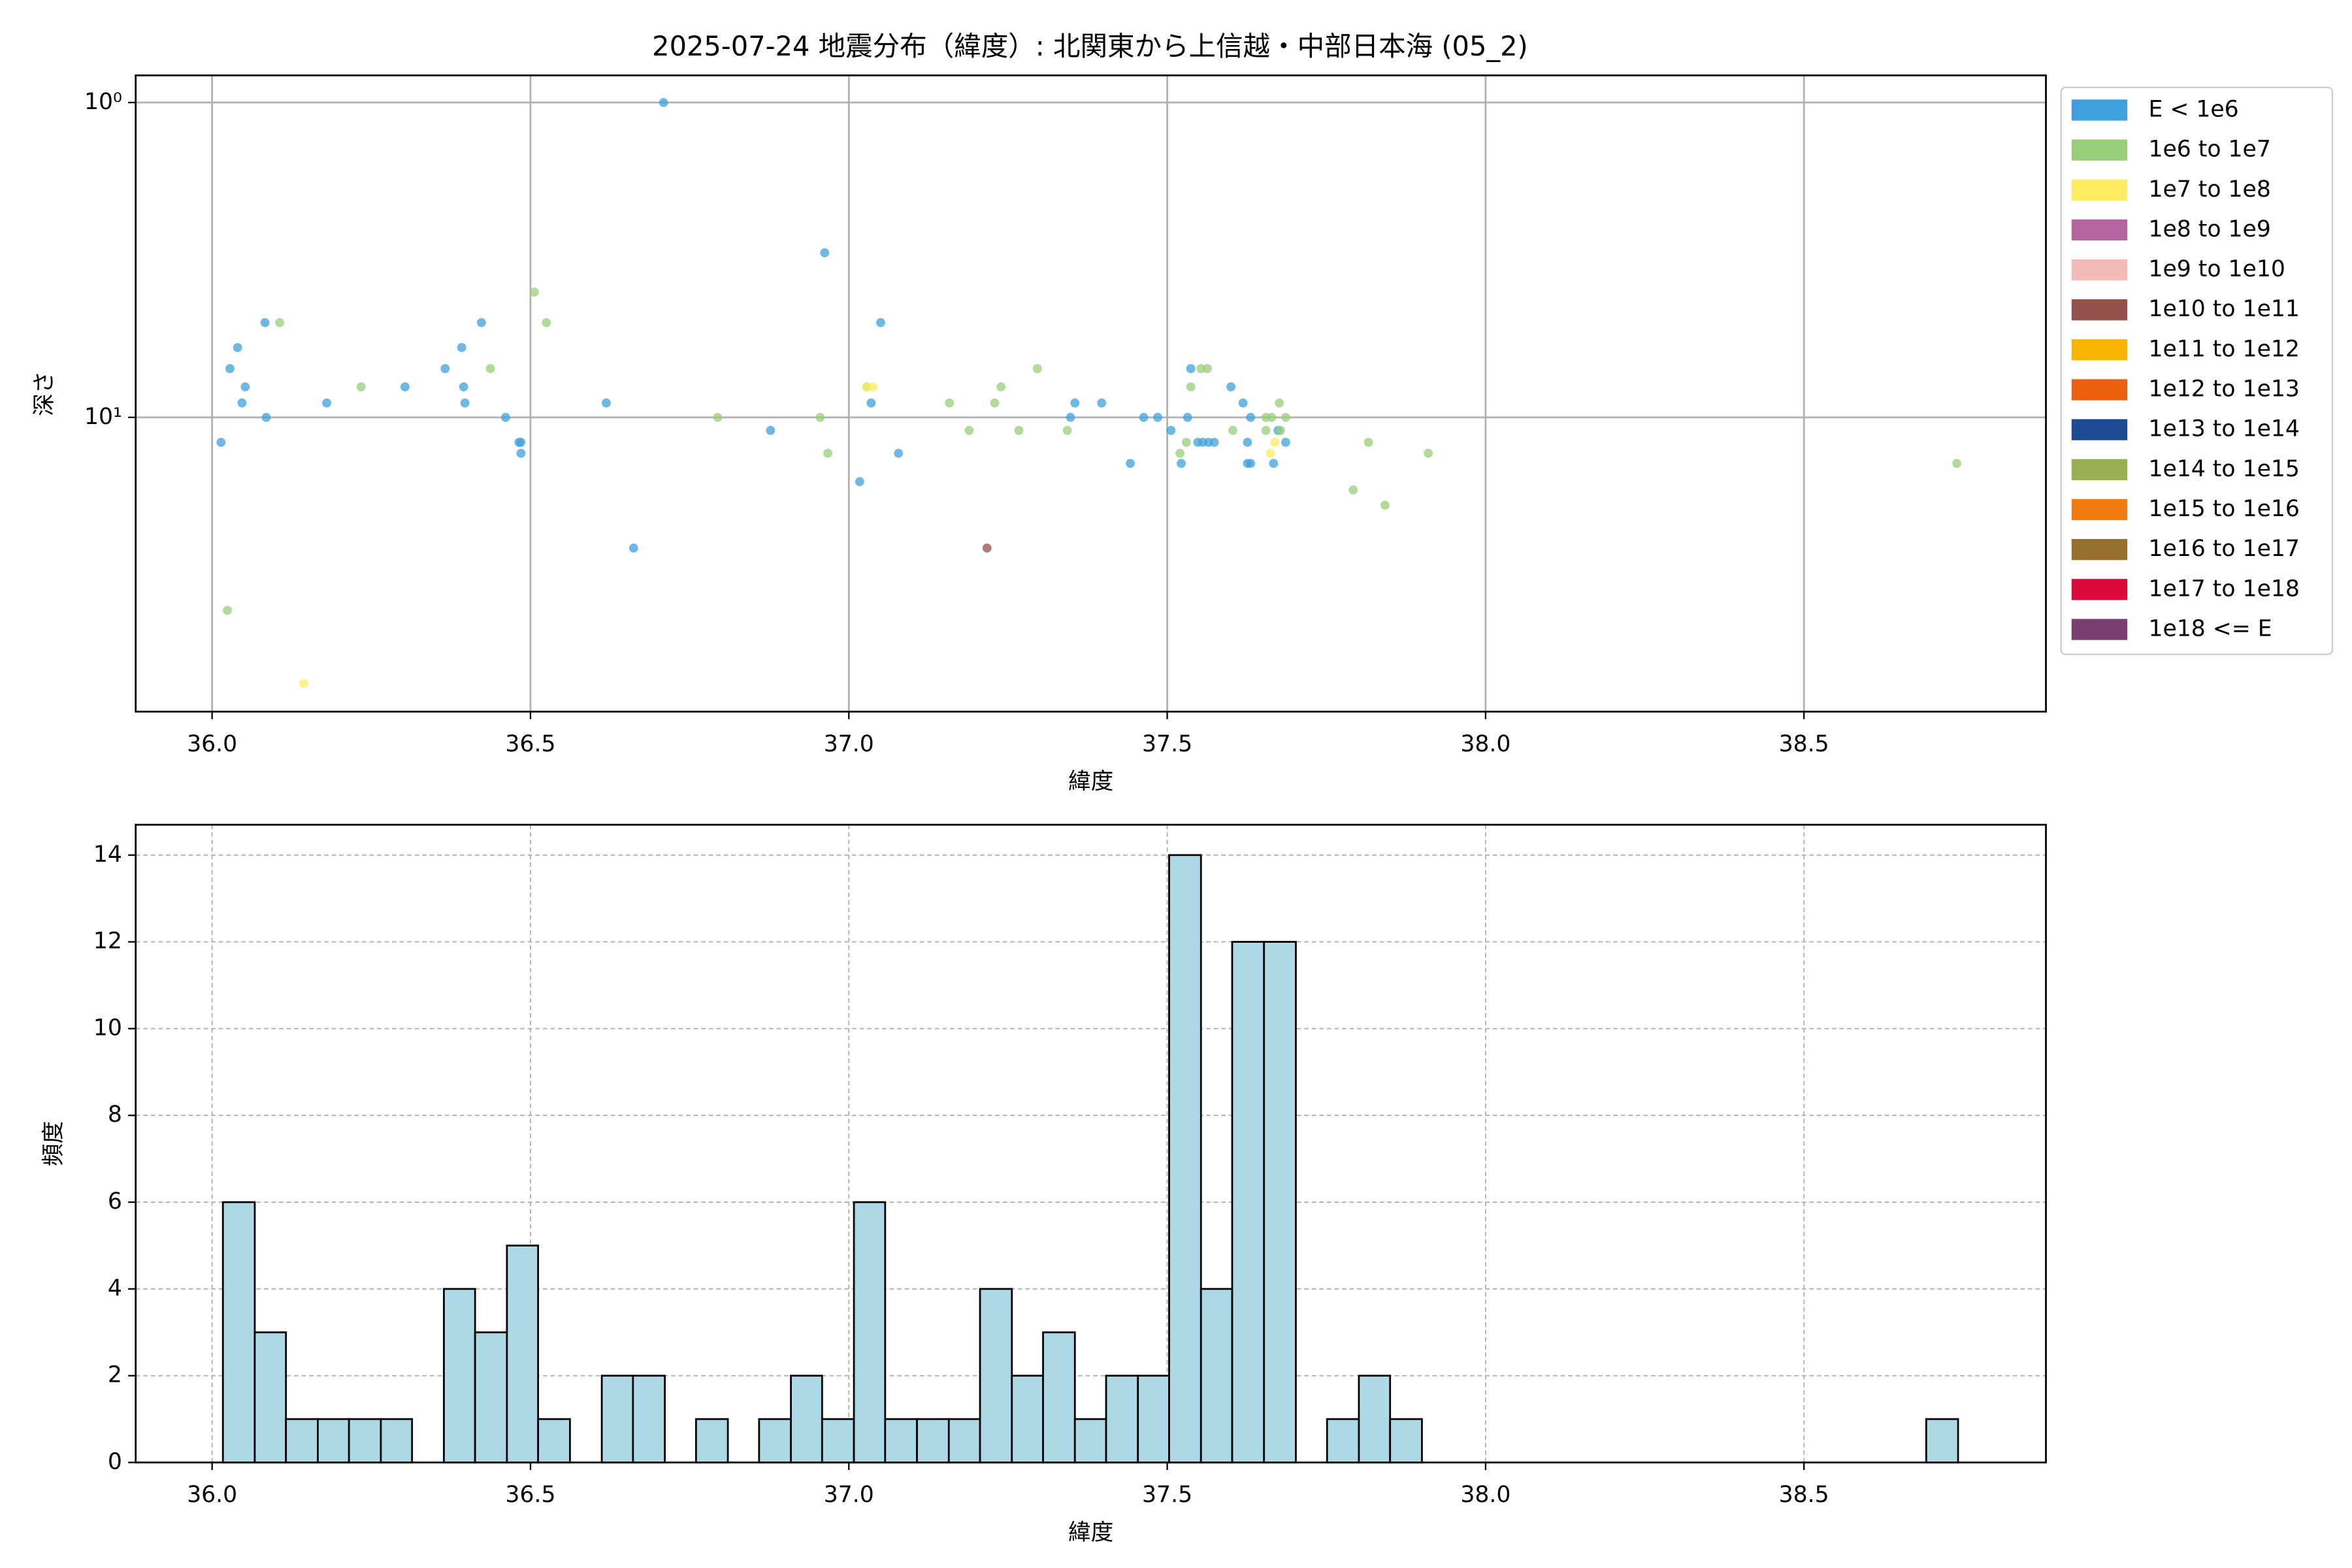 Image resolution: width=2352 pixels, height=1568 pixels. What do you see at coordinates (2209, 229) in the screenshot?
I see `legend-label: 1e8 to 1e9` at bounding box center [2209, 229].